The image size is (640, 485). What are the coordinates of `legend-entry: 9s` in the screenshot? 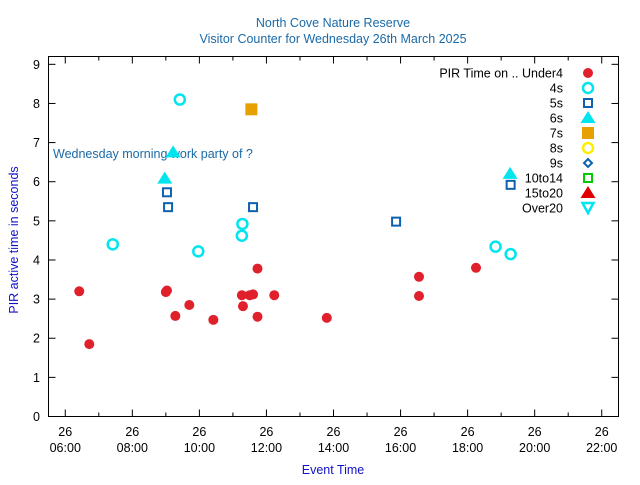 It's located at (572, 164).